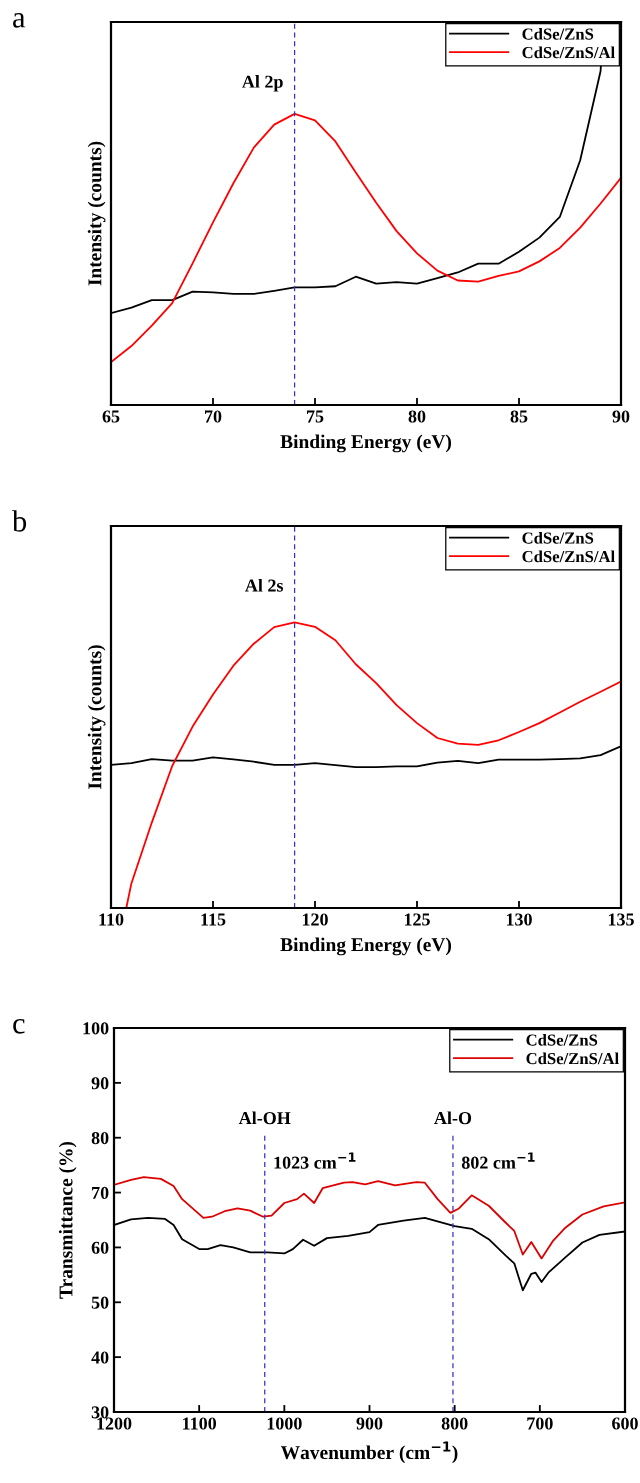 This screenshot has height=1483, width=640. What do you see at coordinates (625, 1423) in the screenshot?
I see `x-tick-label: 600` at bounding box center [625, 1423].